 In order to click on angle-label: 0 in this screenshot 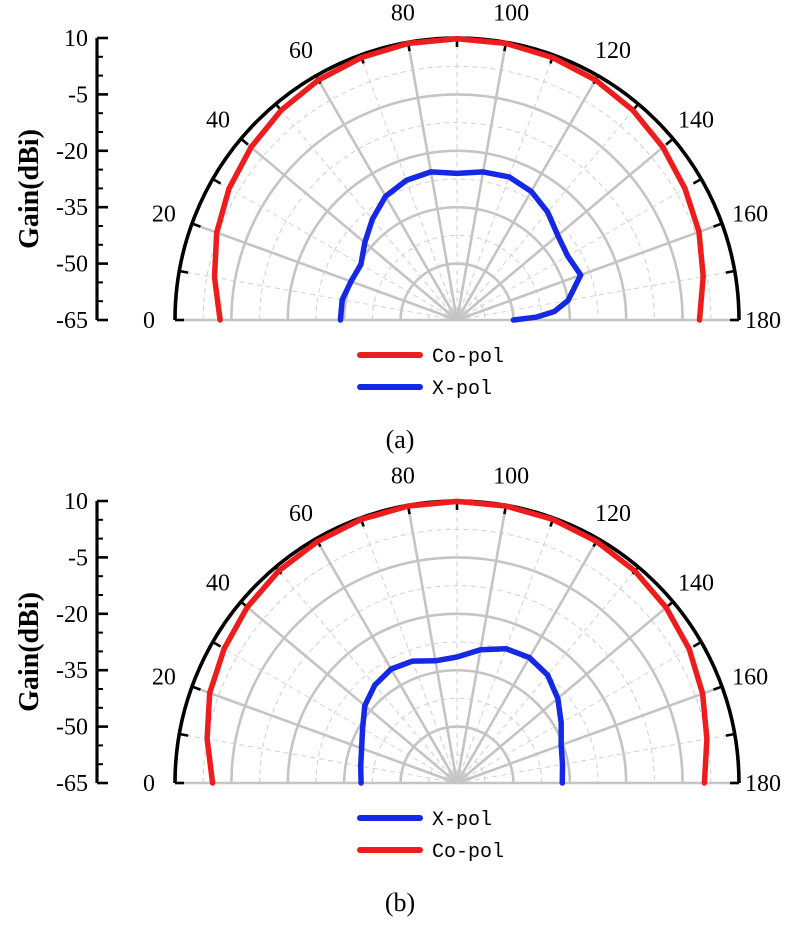, I will do `click(149, 321)`.